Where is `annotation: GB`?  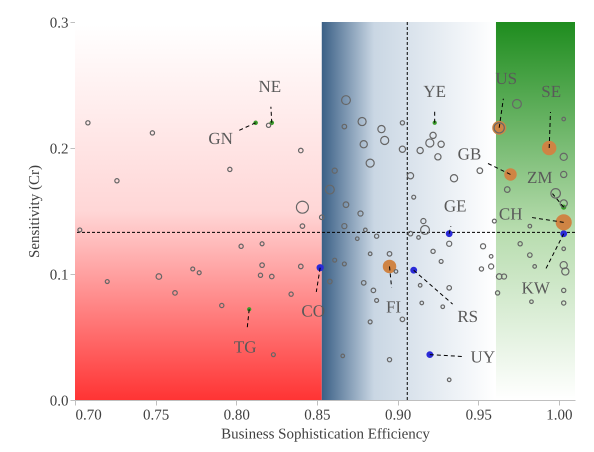
annotation: GB is located at coordinates (470, 154).